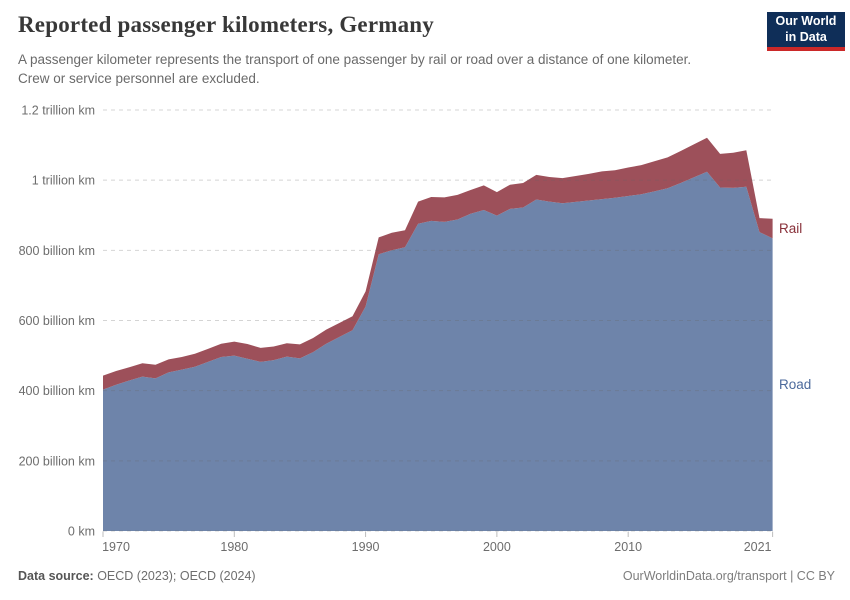 The width and height of the screenshot is (850, 600). I want to click on data-source-values: OECD (2023); OECD (2024), so click(174, 576).